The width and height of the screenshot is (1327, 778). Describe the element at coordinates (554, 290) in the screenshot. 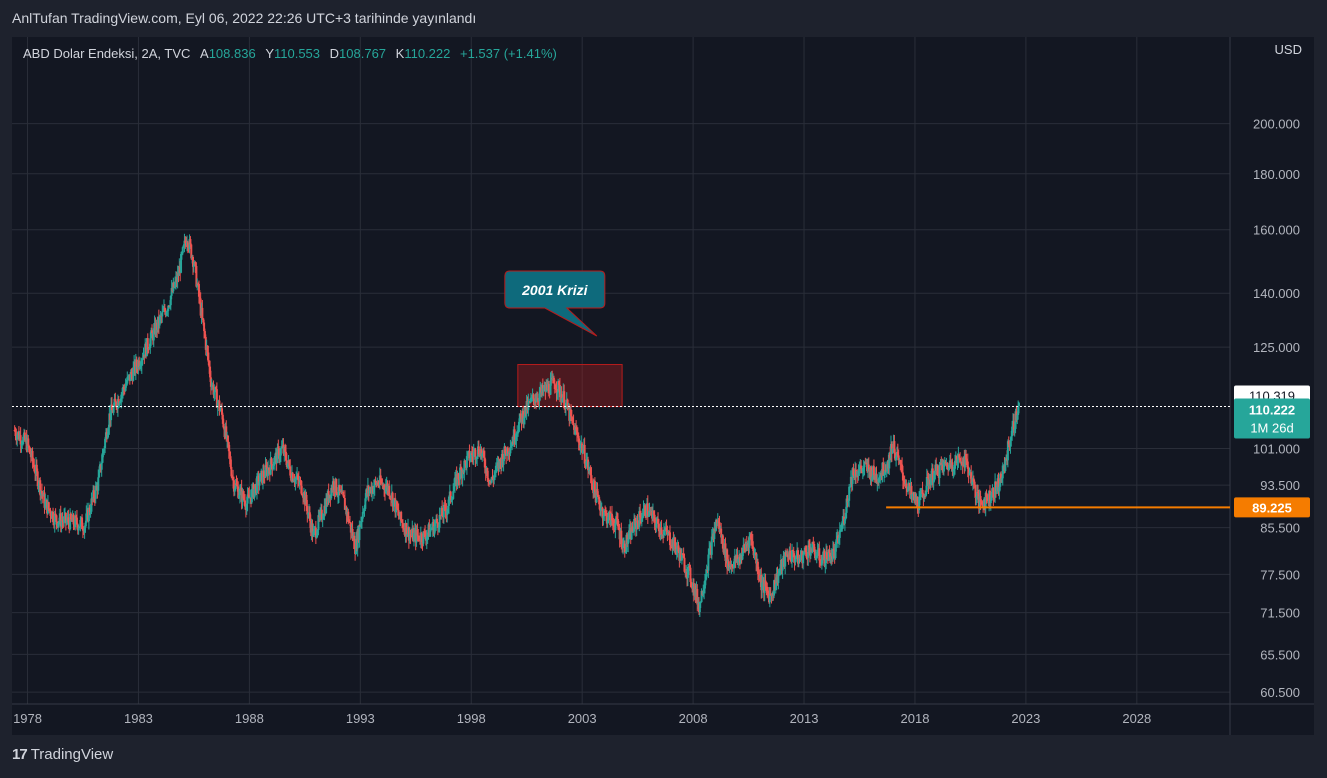

I see `callout-text: 2001 Krizi` at that location.